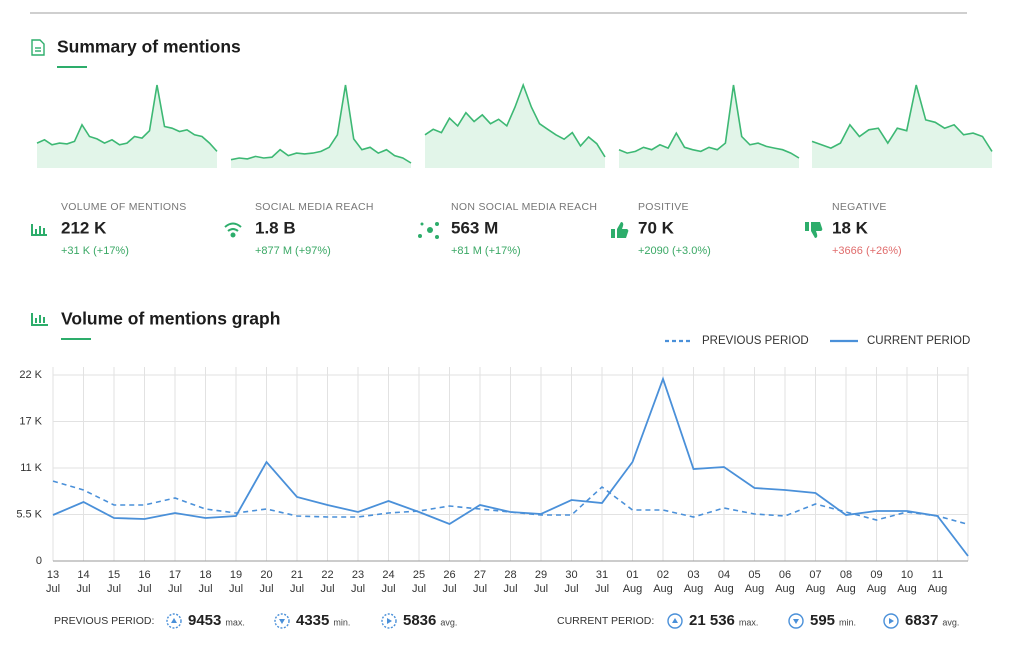 The height and width of the screenshot is (665, 1024). I want to click on x-tick-day: 02, so click(663, 575).